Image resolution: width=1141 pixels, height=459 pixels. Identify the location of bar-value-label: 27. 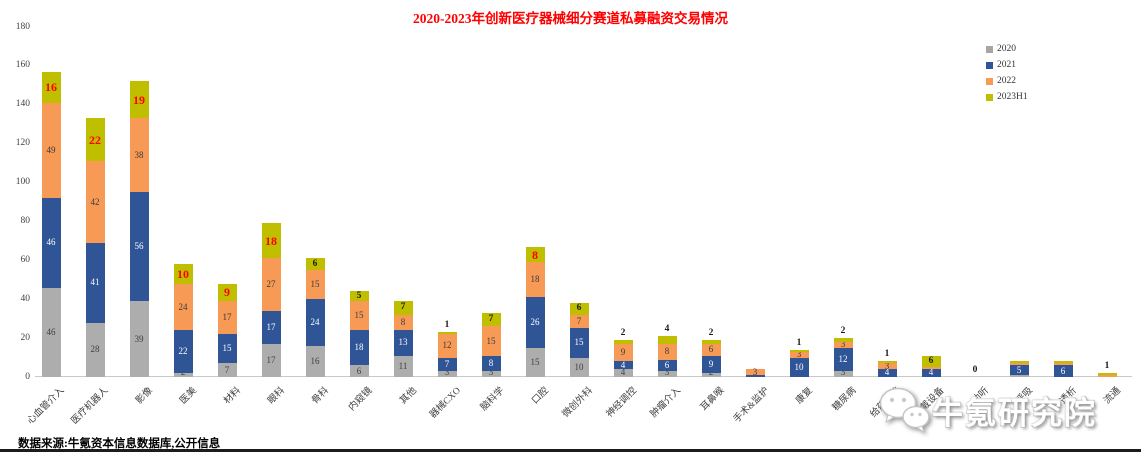
(271, 284).